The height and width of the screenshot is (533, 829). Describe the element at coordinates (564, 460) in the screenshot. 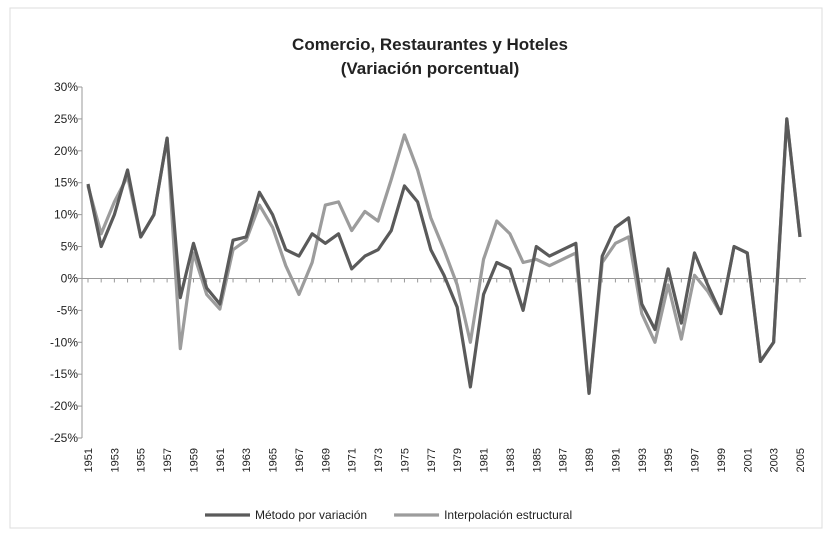

I see `x-tick-label: 1987` at that location.